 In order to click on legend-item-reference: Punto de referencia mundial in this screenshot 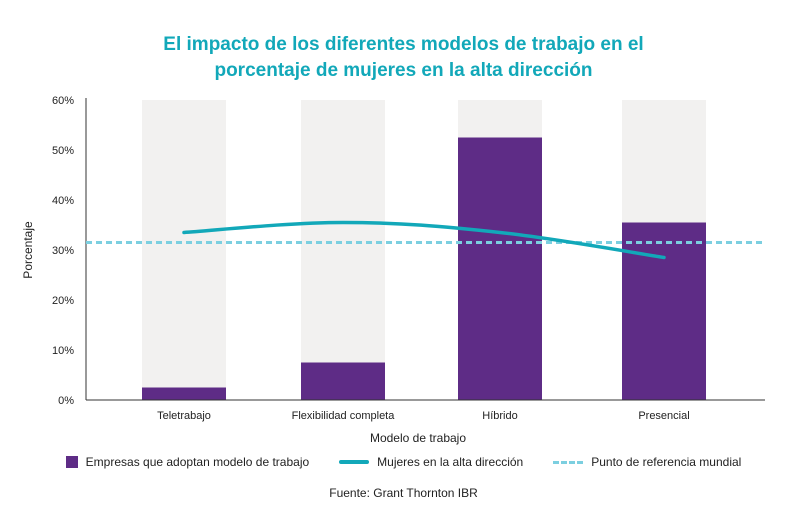, I will do `click(647, 462)`.